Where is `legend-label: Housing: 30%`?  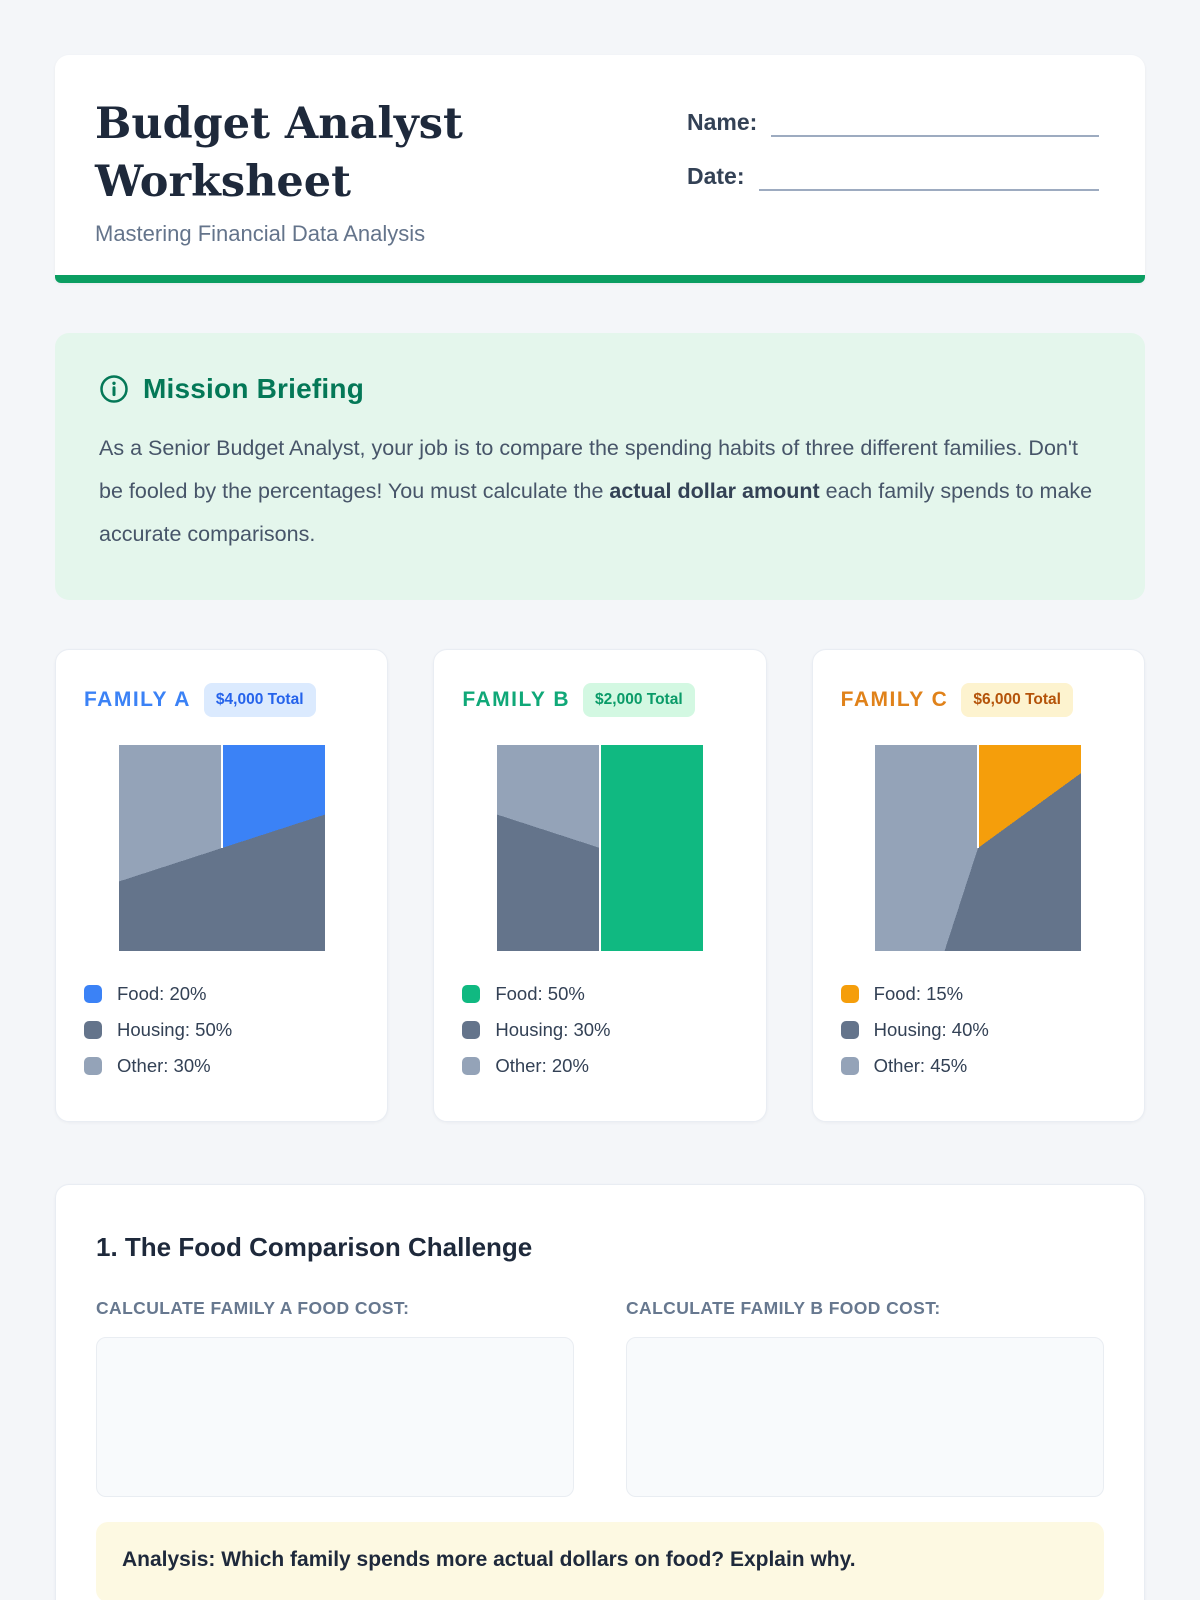 legend-label: Housing: 30% is located at coordinates (553, 1029).